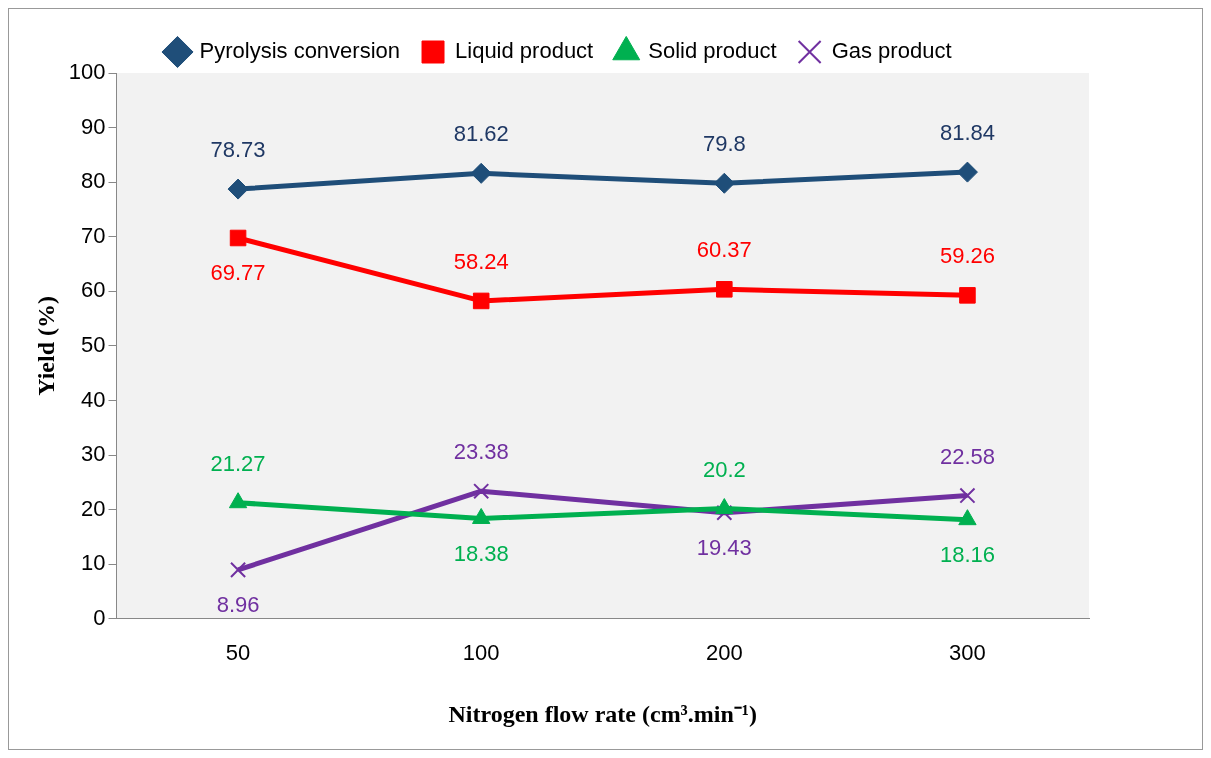  Describe the element at coordinates (45, 346) in the screenshot. I see `y-axis-title: Yield (%)` at that location.